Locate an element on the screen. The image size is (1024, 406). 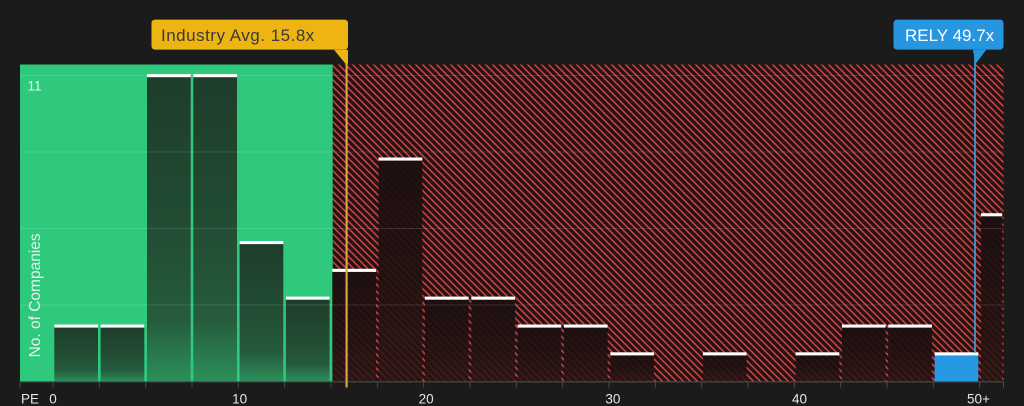
svg-text: No. of Companies is located at coordinates (35, 295).